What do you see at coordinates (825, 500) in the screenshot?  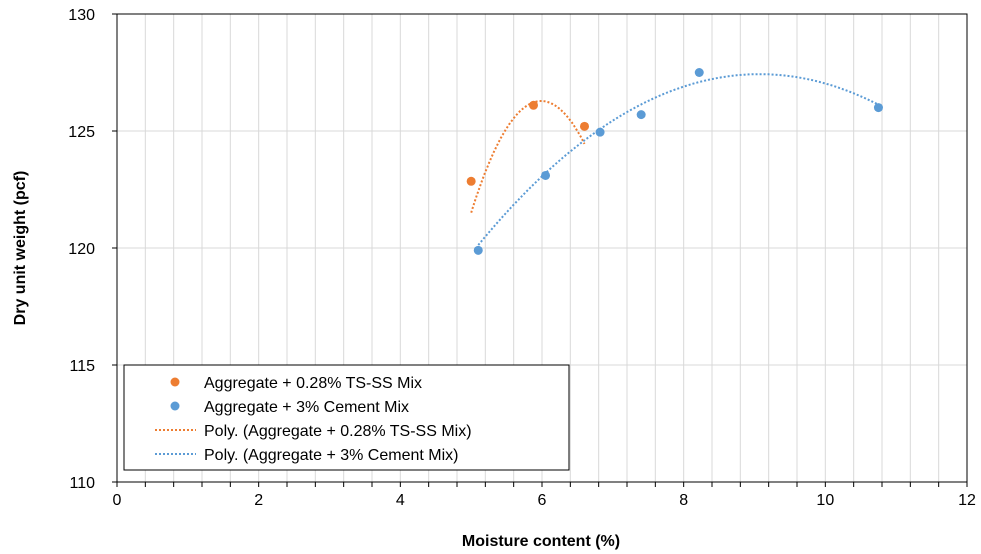 I see `x-tick-label: 10` at bounding box center [825, 500].